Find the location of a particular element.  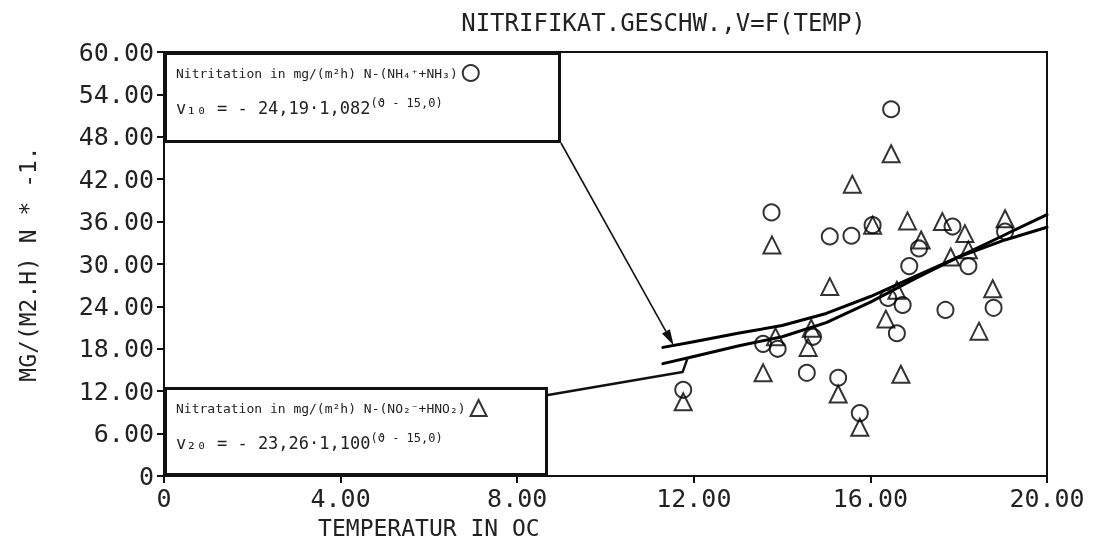

x-tick-label: 12.00 is located at coordinates (694, 498).